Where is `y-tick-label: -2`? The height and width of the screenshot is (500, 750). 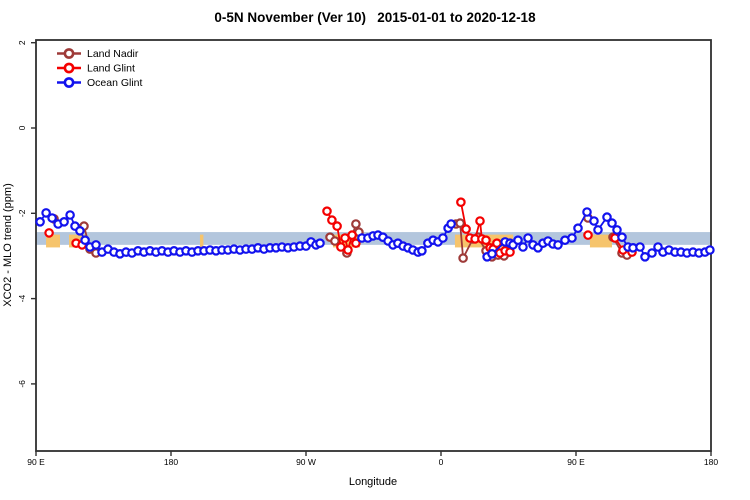
y-tick-label: -2 is located at coordinates (22, 213).